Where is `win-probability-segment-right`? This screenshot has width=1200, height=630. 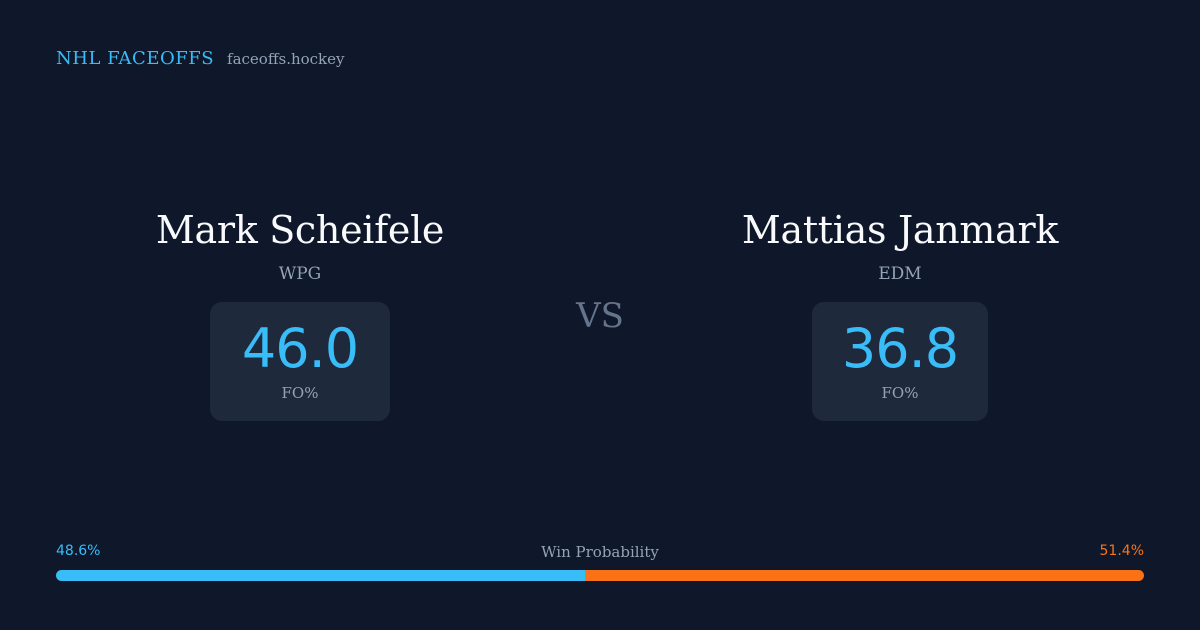 win-probability-segment-right is located at coordinates (864, 575).